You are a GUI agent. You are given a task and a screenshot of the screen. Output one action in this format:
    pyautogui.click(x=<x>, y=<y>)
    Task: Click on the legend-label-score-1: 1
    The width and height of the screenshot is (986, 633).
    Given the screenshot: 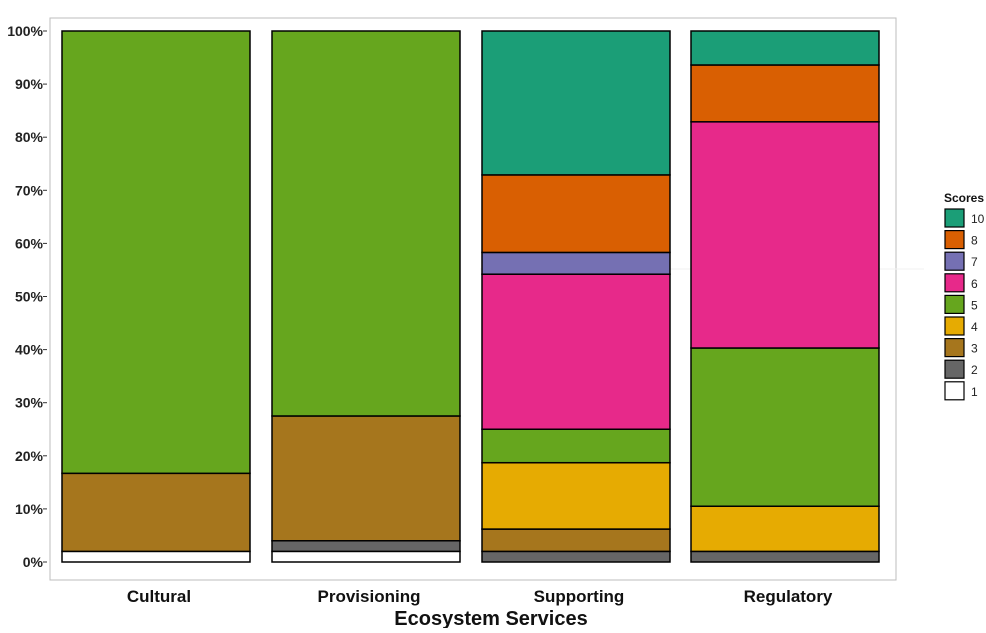 What is the action you would take?
    pyautogui.click(x=974, y=392)
    